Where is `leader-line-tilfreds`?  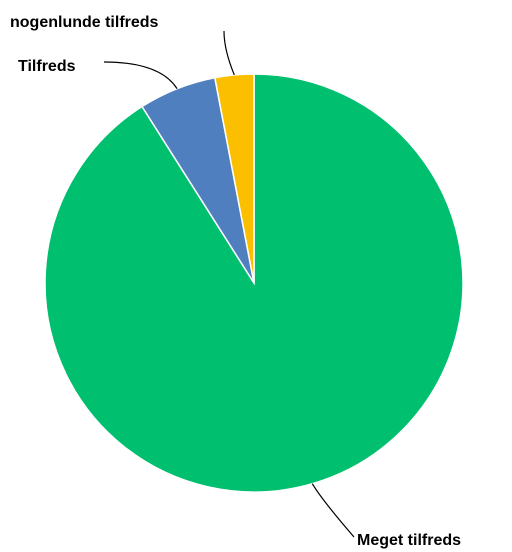
leader-line-tilfreds is located at coordinates (140, 75).